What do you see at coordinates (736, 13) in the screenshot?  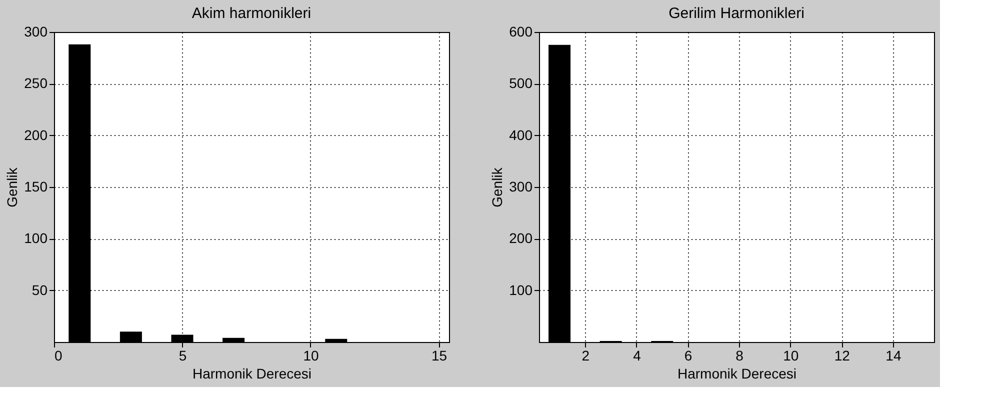 I see `chart-title: Gerilim Harmonikleri` at bounding box center [736, 13].